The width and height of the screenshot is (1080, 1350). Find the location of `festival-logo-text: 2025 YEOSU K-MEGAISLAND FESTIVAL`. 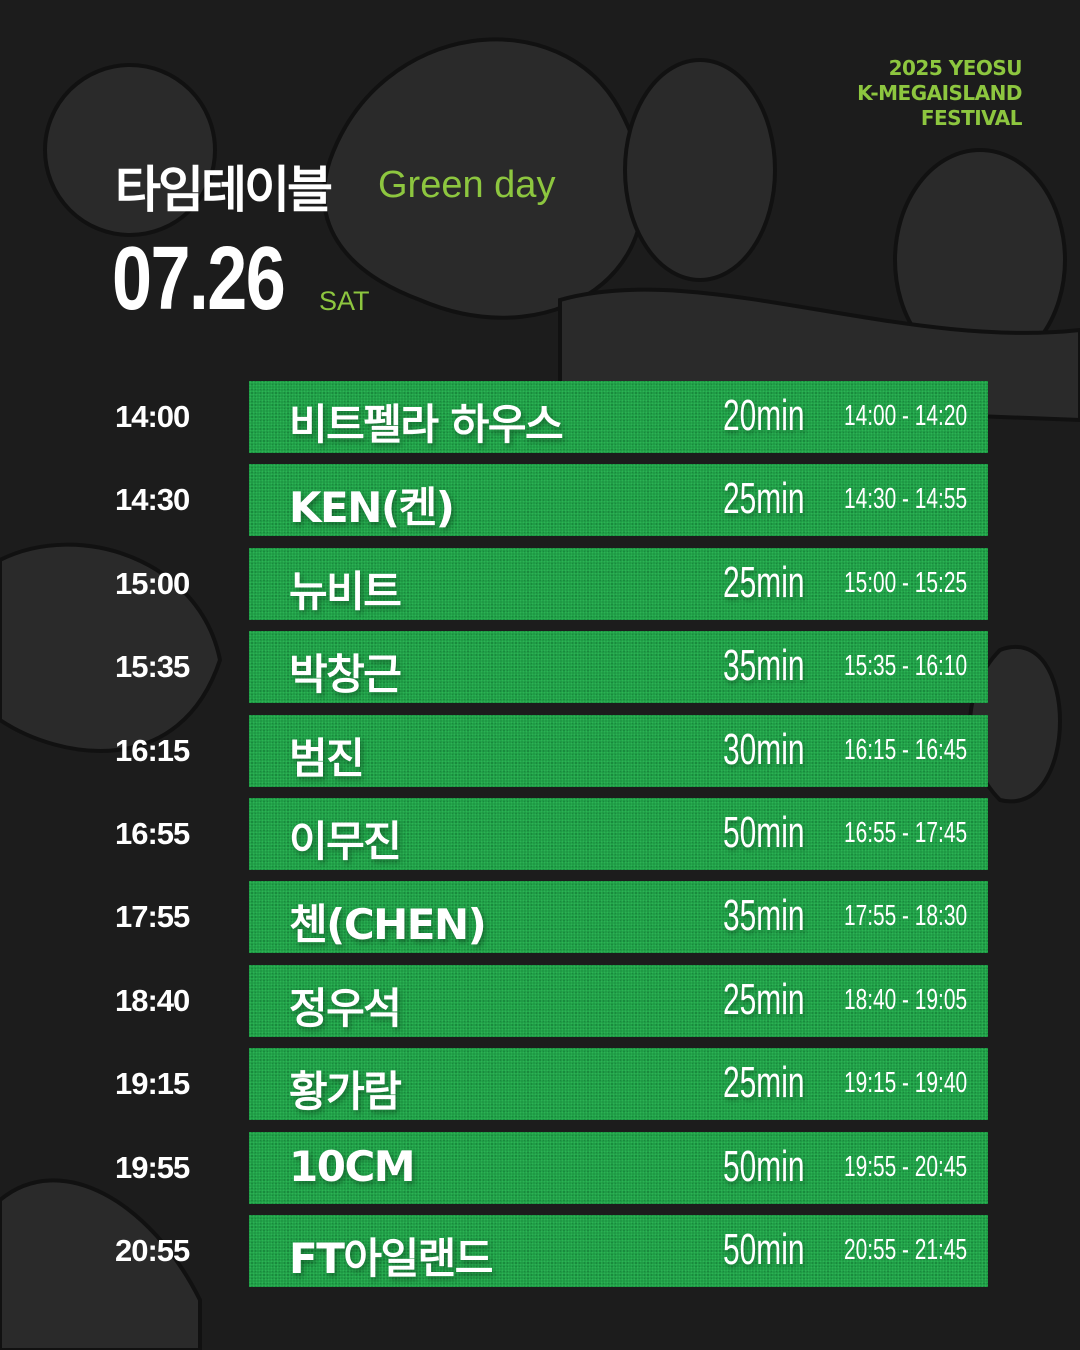

festival-logo-text: 2025 YEOSU K-MEGAISLAND FESTIVAL is located at coordinates (939, 93).